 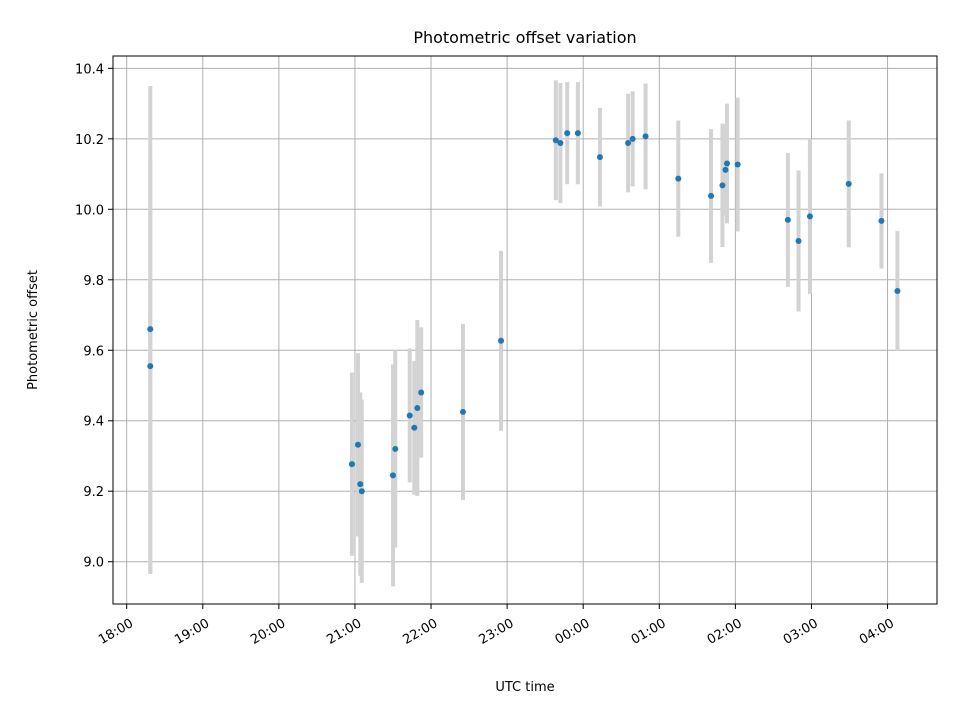 What do you see at coordinates (93, 492) in the screenshot?
I see `y-tick-label: 9.2` at bounding box center [93, 492].